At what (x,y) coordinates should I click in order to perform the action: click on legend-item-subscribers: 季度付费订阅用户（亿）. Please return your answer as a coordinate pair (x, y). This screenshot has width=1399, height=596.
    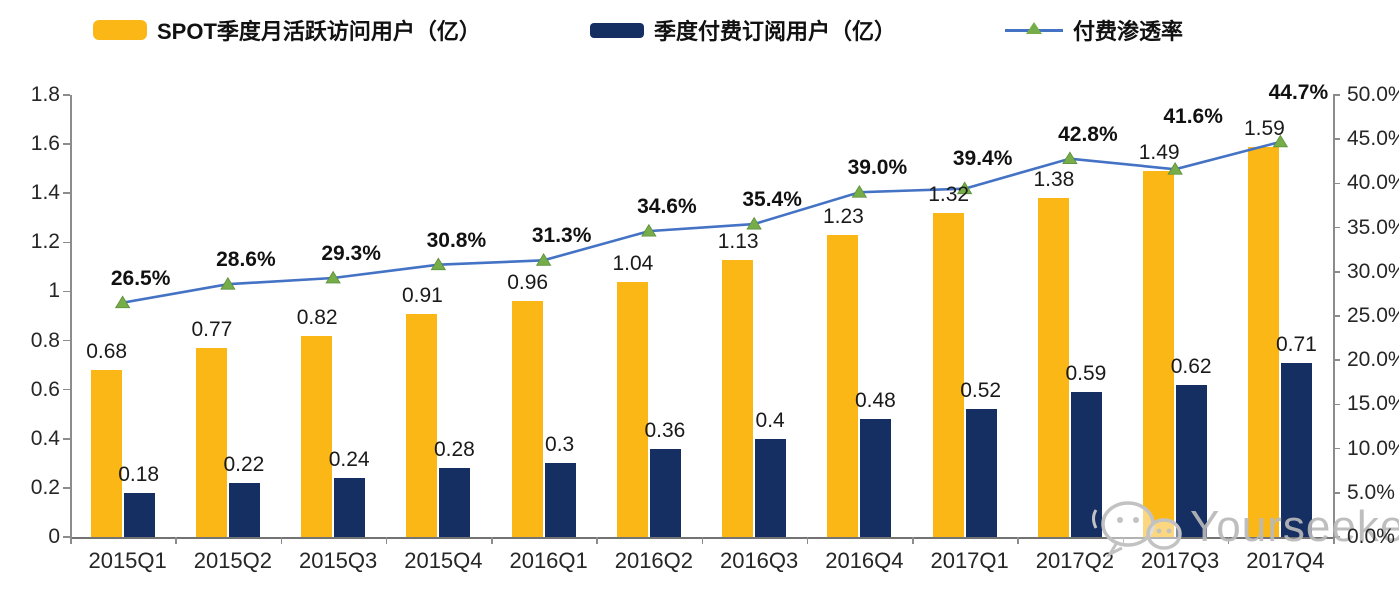
    Looking at the image, I should click on (743, 30).